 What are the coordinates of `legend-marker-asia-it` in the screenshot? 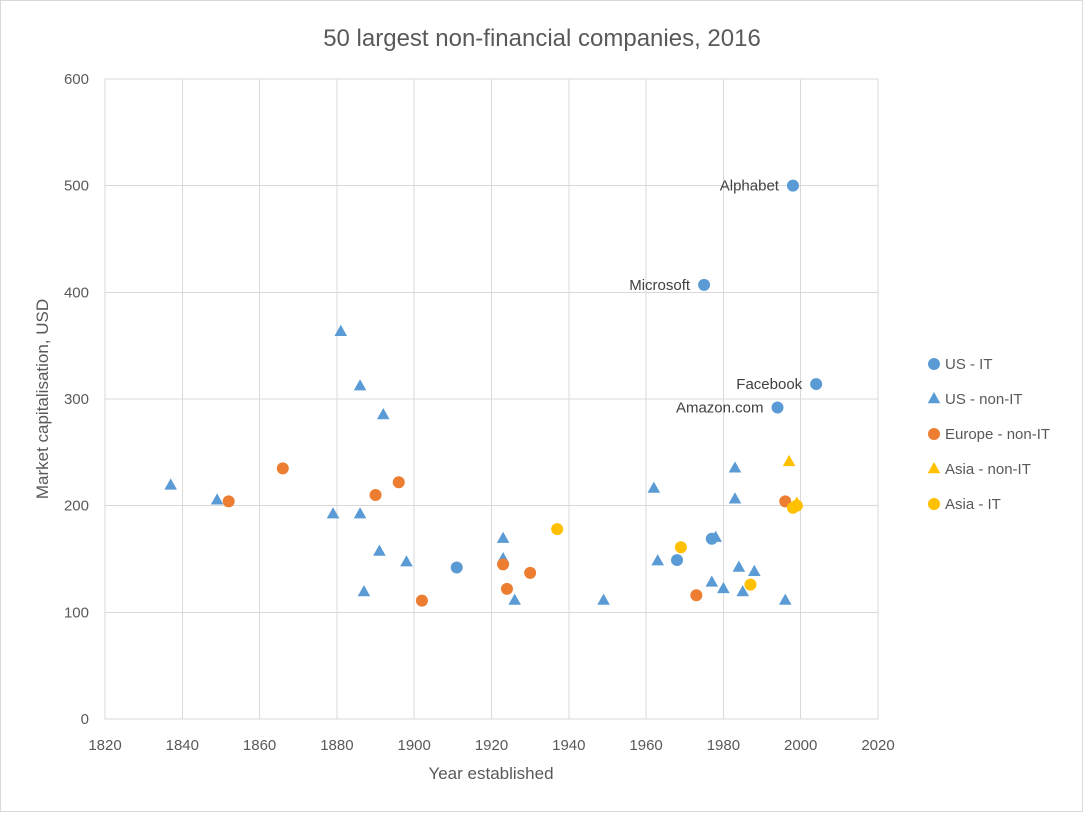 It's located at (934, 504).